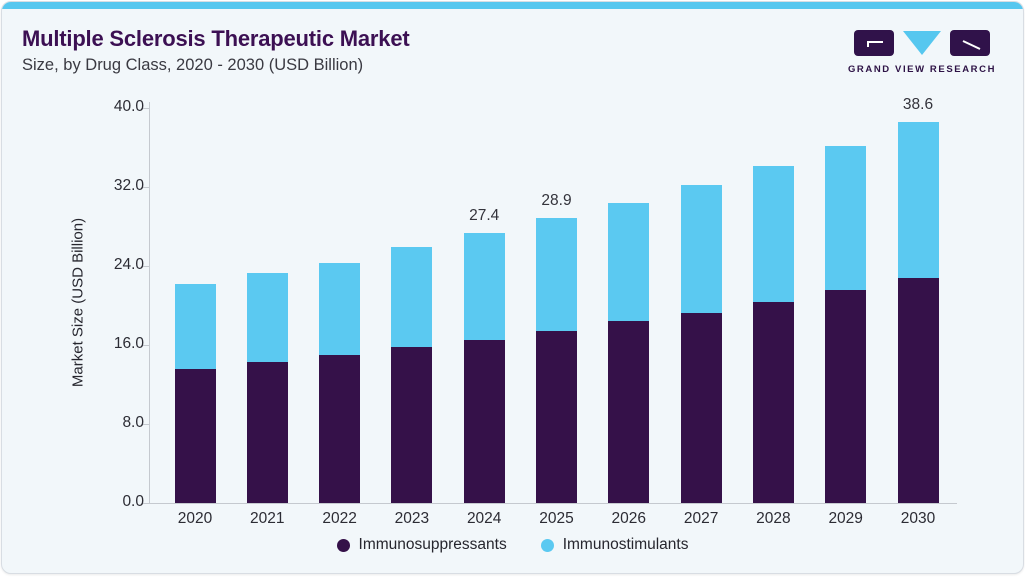 This screenshot has height=577, width=1025. I want to click on page-title: Multiple Sclerosis Therapeutic Market, so click(216, 38).